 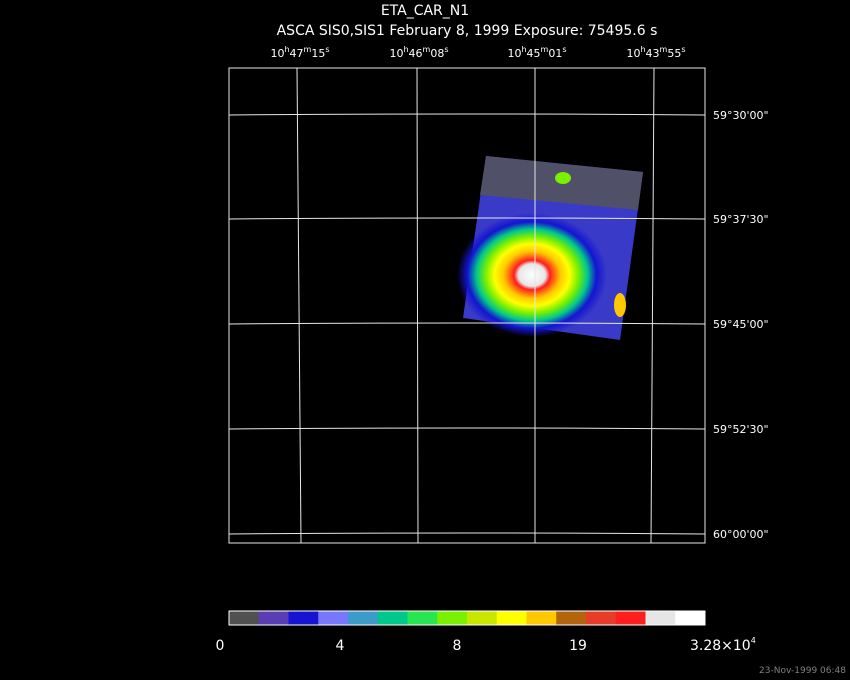 I want to click on colorbar-max-mantissa: 3.28×10, so click(x=720, y=646).